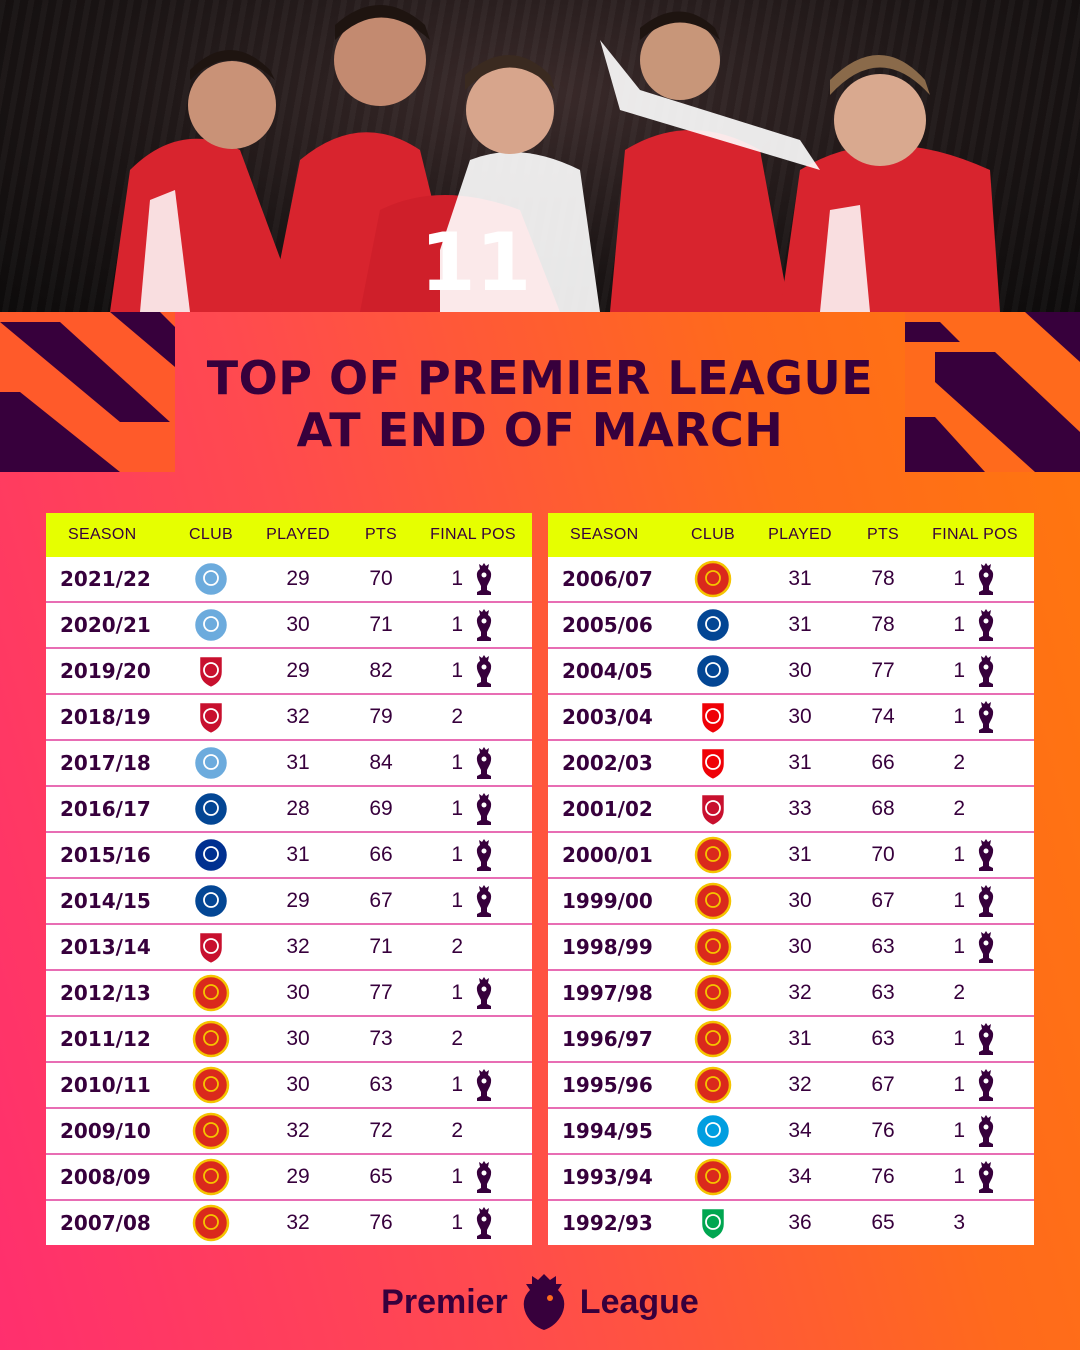 The height and width of the screenshot is (1350, 1080). What do you see at coordinates (883, 716) in the screenshot?
I see `pts-cell: 74` at bounding box center [883, 716].